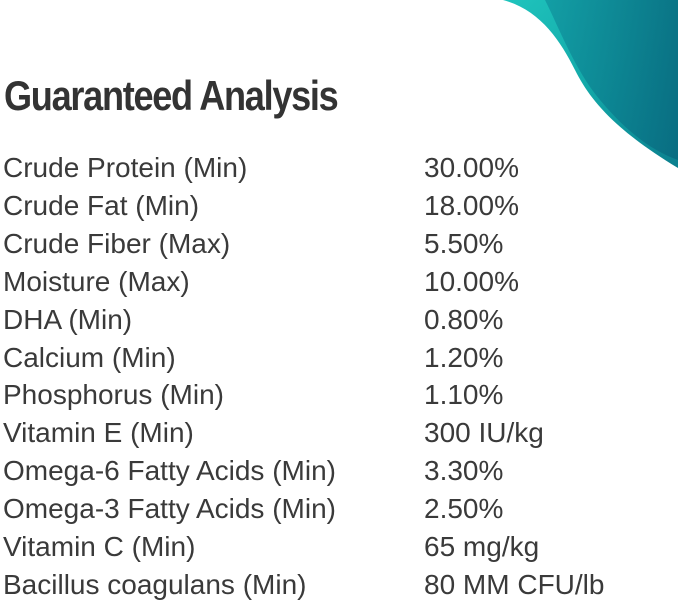  I want to click on nutrient-value: 2.50%, so click(464, 509).